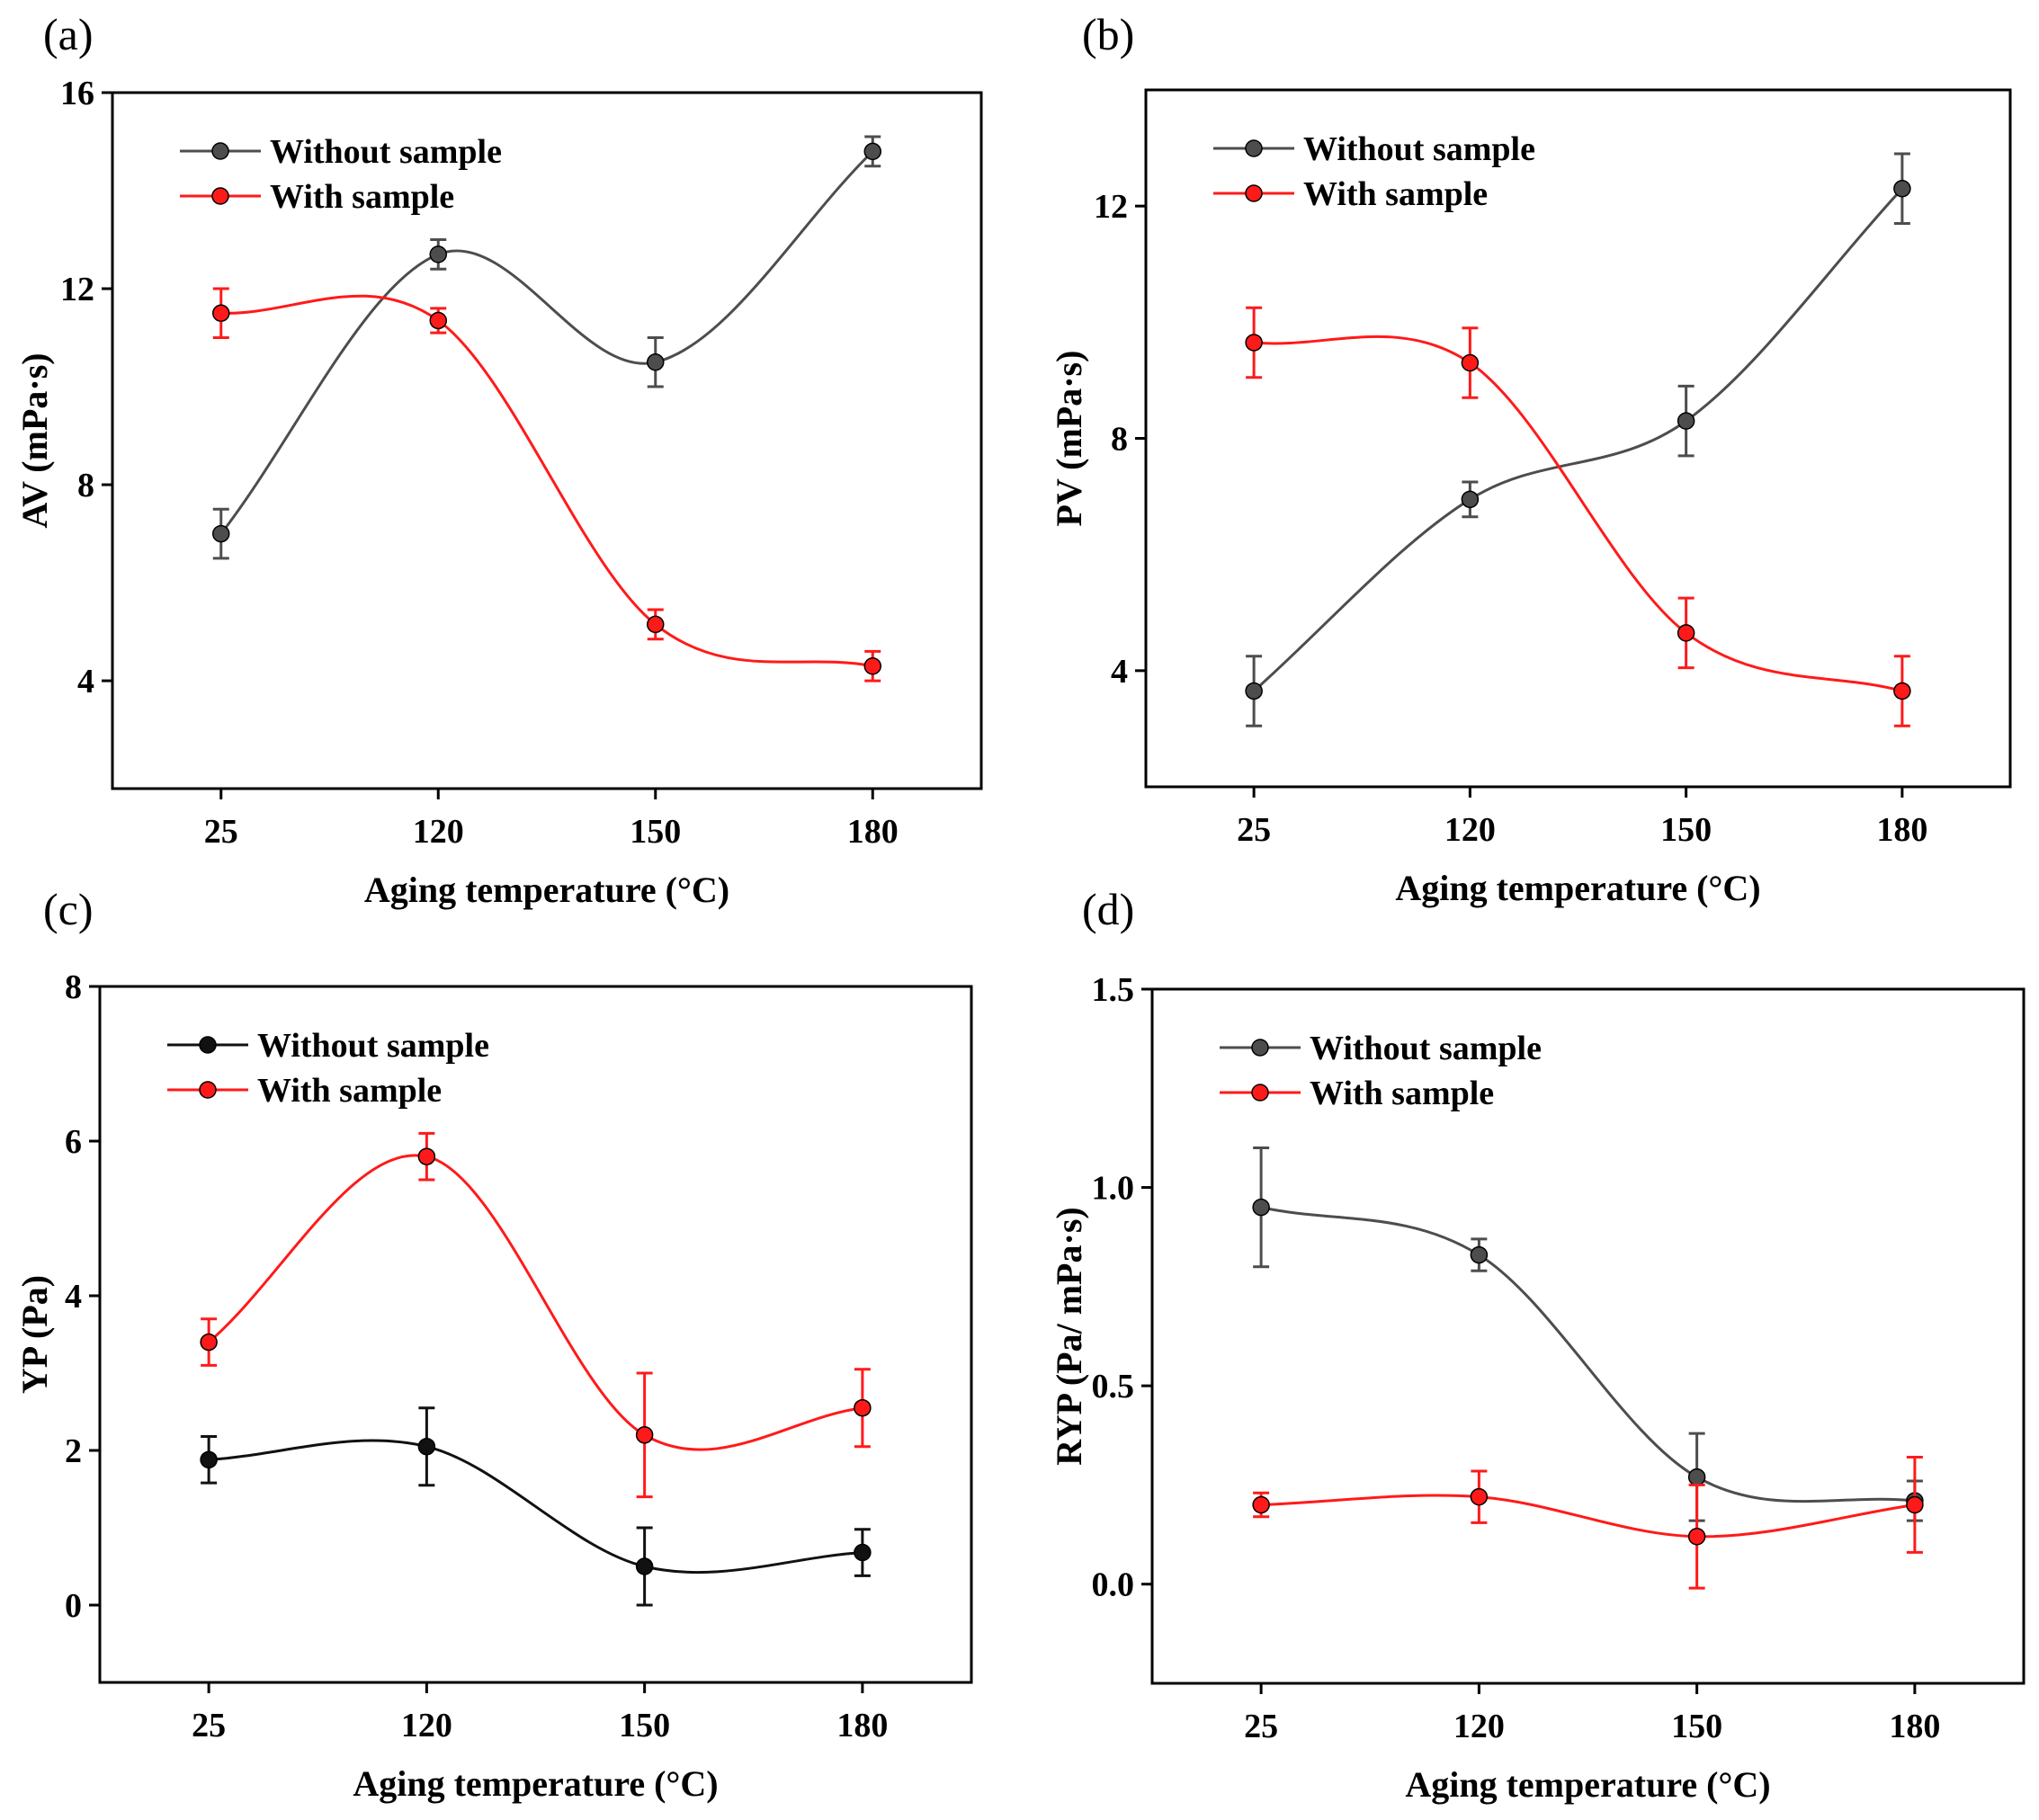 The image size is (2039, 1820). I want to click on y-tick-label: 0.0, so click(1114, 1585).